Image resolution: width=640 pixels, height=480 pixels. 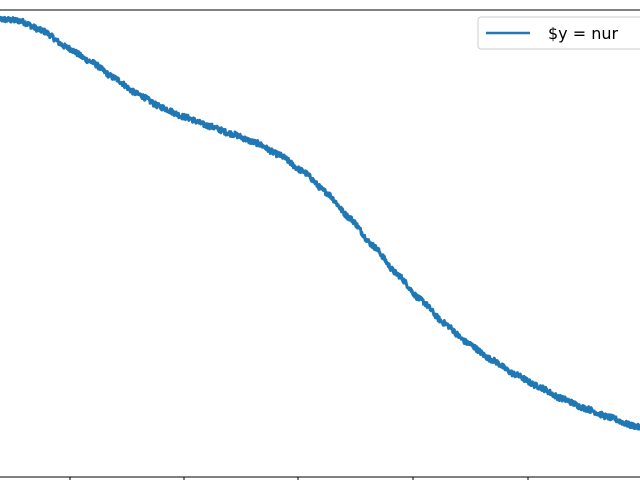 I want to click on legend: $y = nur, so click(x=558, y=33).